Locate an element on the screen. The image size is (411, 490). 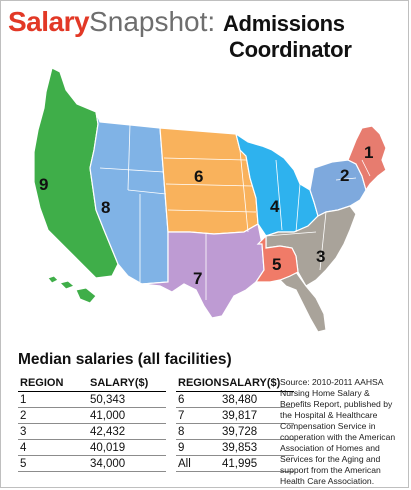
region-cell: 8 is located at coordinates (199, 431).